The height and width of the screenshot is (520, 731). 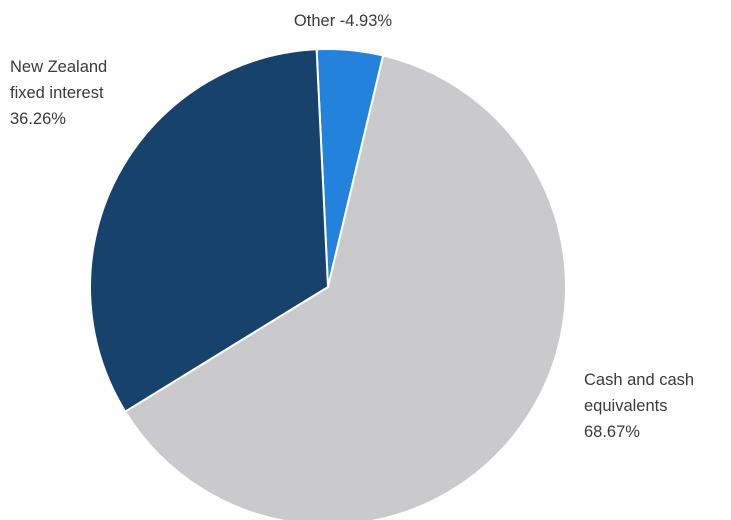 What do you see at coordinates (343, 21) in the screenshot?
I see `slice-label-other: Other -4.93%` at bounding box center [343, 21].